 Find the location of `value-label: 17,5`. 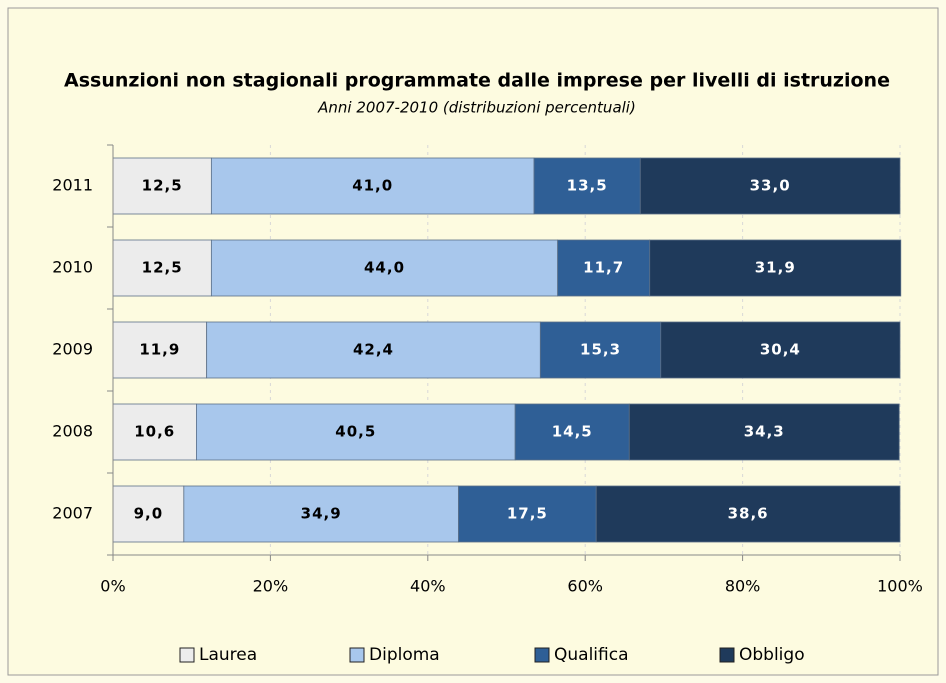

value-label: 17,5 is located at coordinates (527, 514).